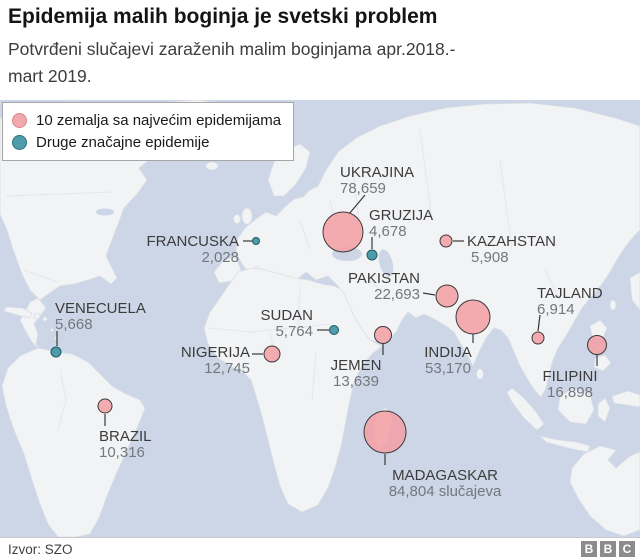 The image size is (640, 560). Describe the element at coordinates (627, 549) in the screenshot. I see `bbc-logo-block: C` at that location.